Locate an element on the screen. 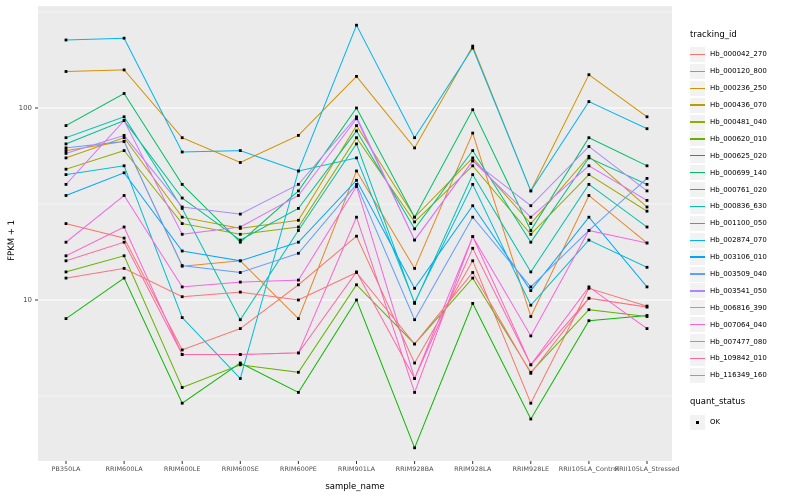  legend-item: Hb_000620_010 is located at coordinates (728, 138).